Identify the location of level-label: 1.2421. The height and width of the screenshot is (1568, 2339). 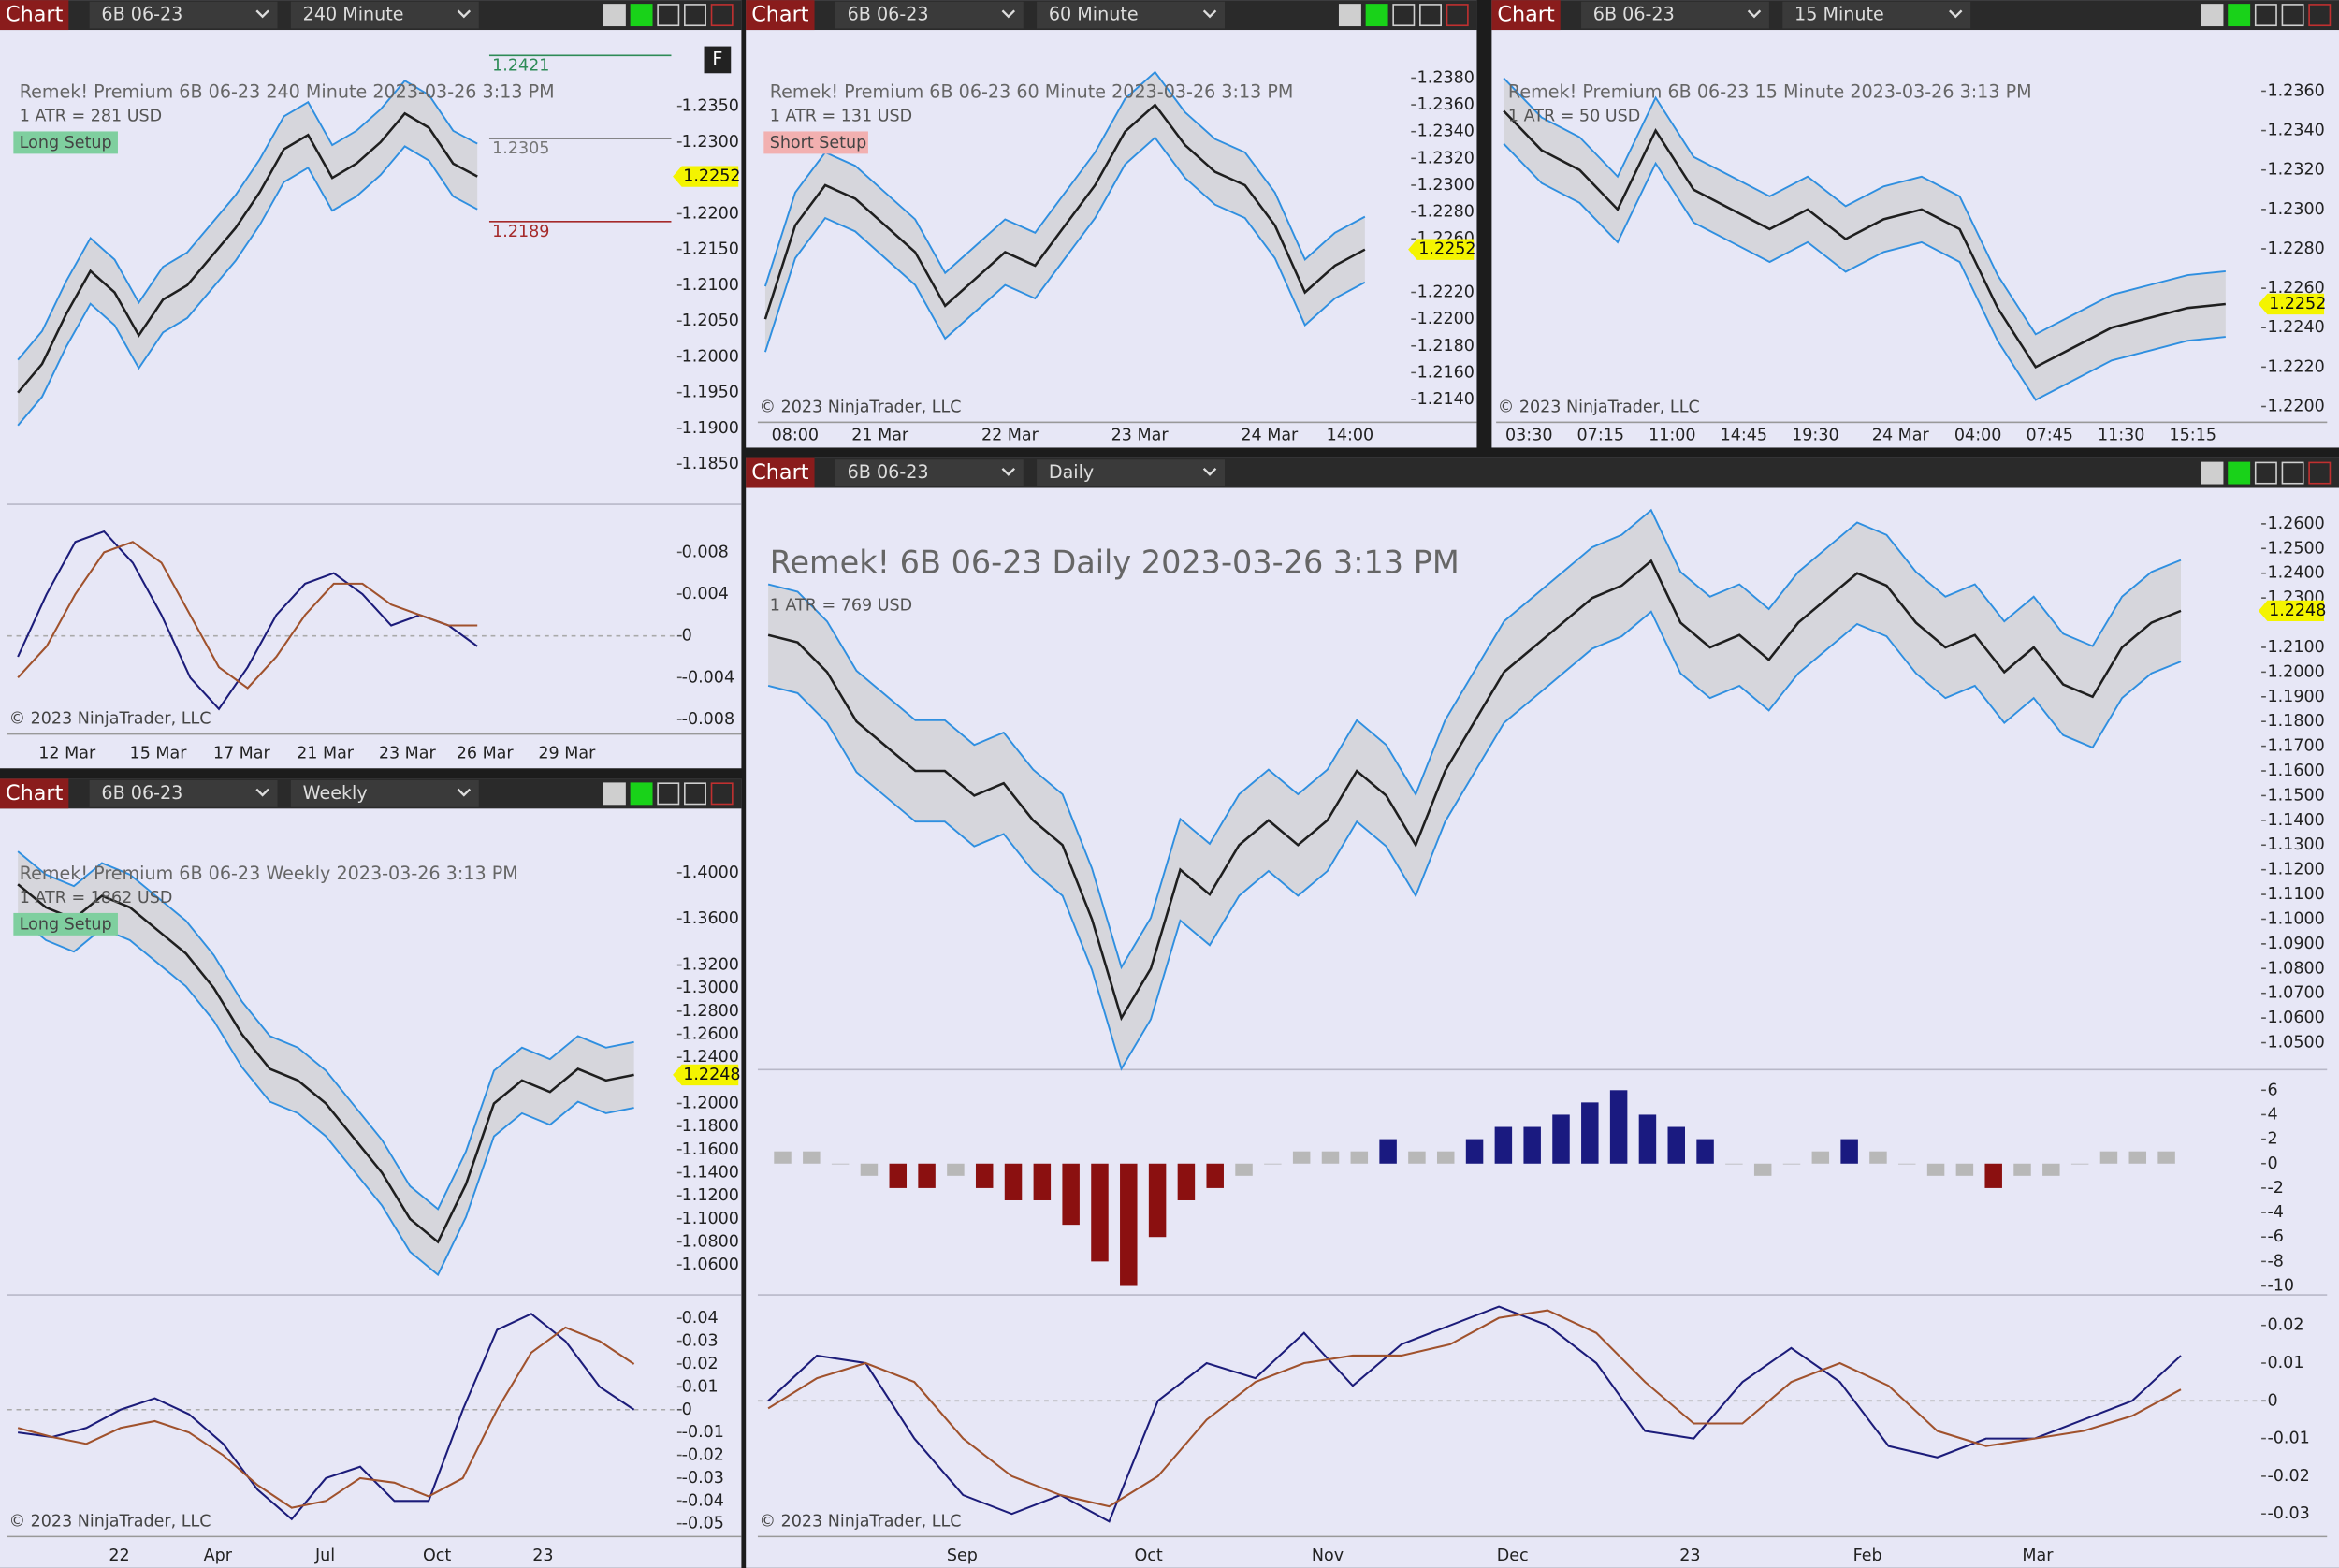
(520, 66).